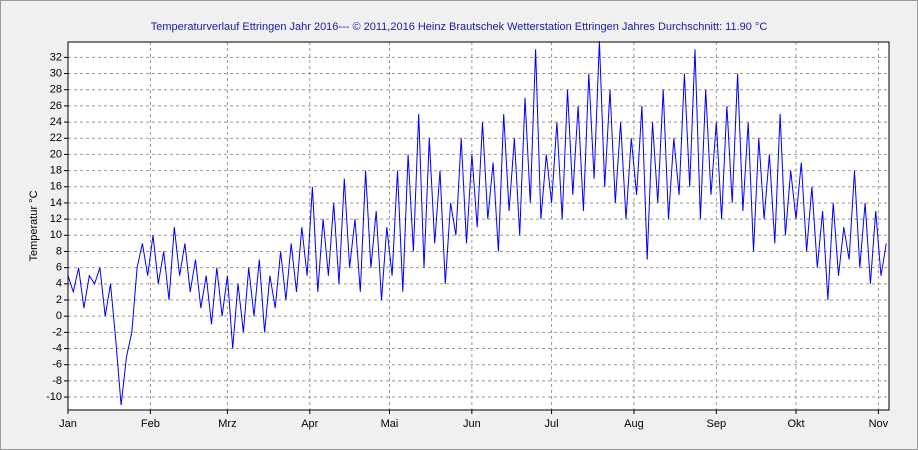 This screenshot has height=450, width=918. Describe the element at coordinates (56, 73) in the screenshot. I see `y-tick-label: 30` at that location.